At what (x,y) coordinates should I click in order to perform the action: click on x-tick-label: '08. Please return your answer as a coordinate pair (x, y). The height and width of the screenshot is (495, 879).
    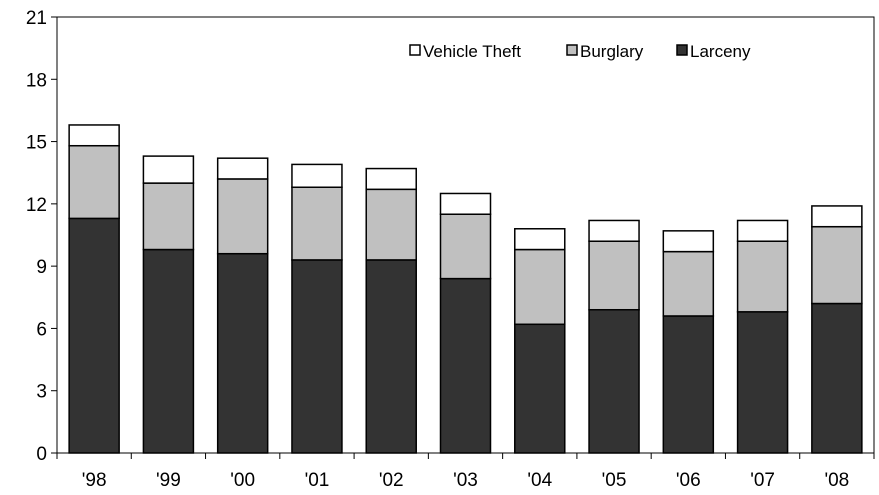
    Looking at the image, I should click on (836, 480).